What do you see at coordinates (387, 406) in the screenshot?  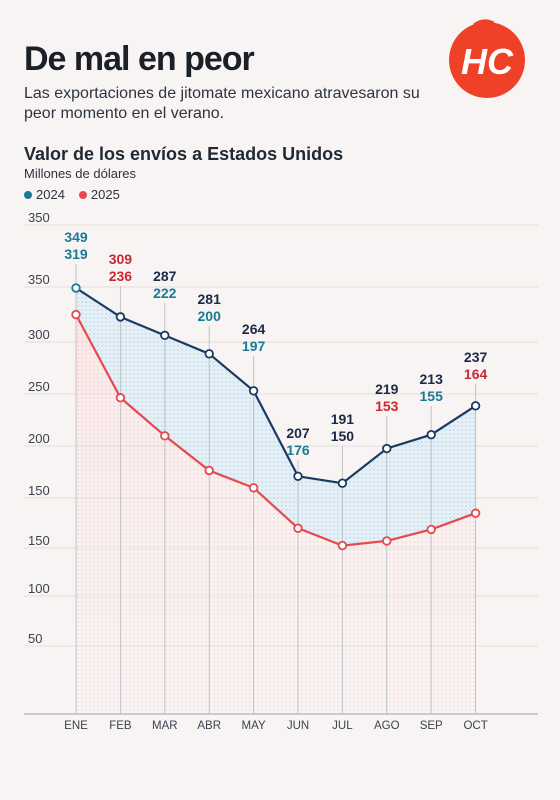 I see `data-label-bottom: 153` at bounding box center [387, 406].